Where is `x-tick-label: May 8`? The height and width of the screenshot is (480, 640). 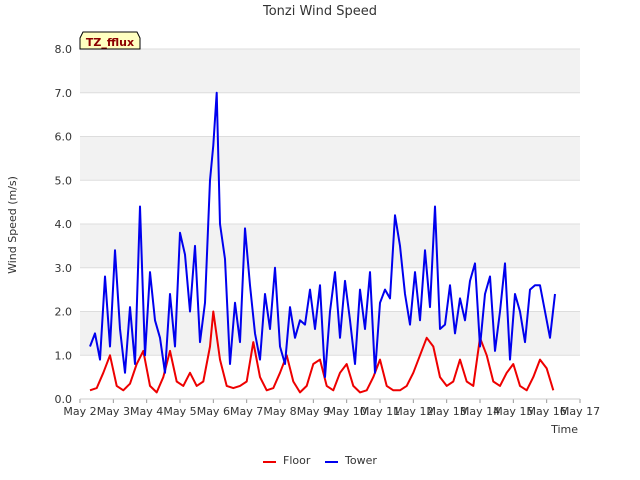
x-tick-label: May 8 is located at coordinates (279, 411).